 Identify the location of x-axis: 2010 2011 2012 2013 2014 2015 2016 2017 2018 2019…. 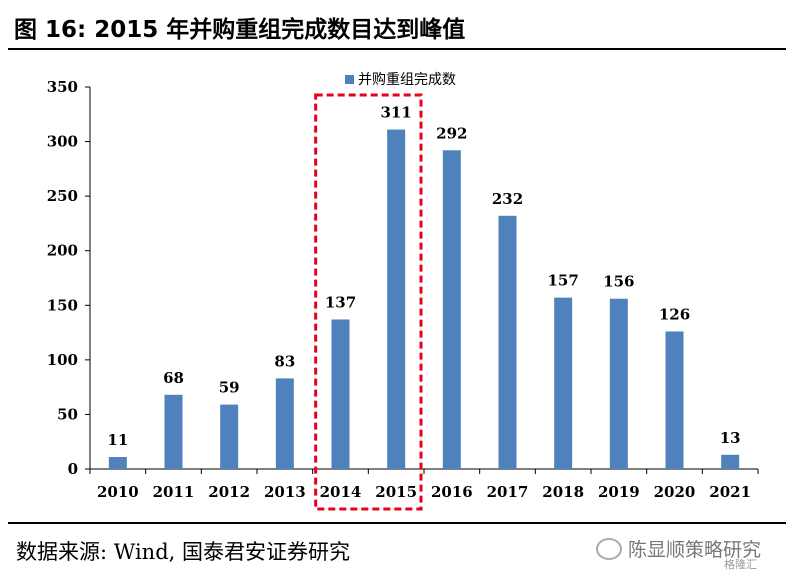
(424, 484).